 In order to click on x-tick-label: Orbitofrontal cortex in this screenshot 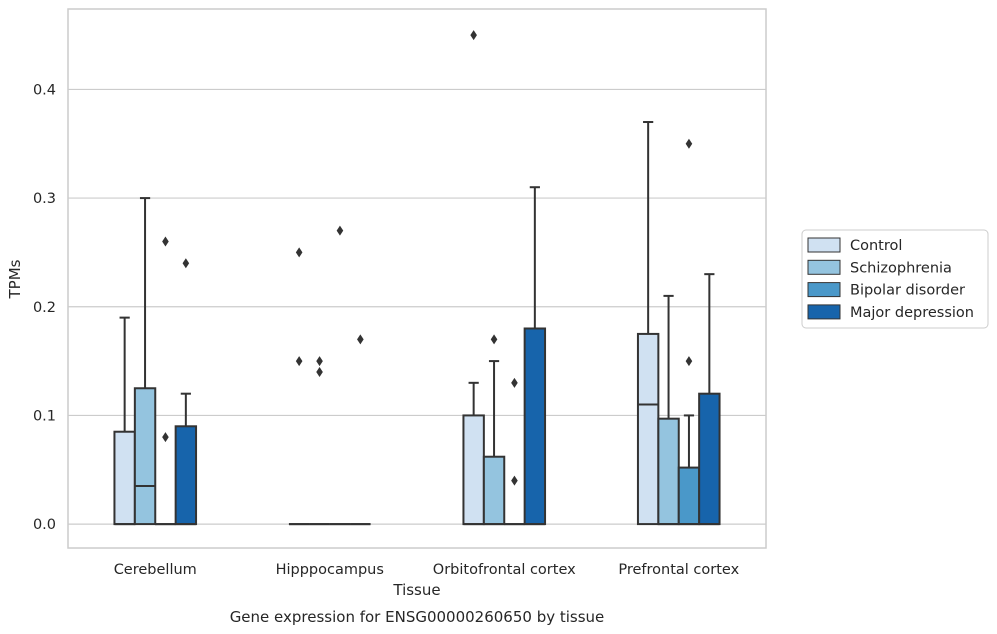, I will do `click(504, 570)`.